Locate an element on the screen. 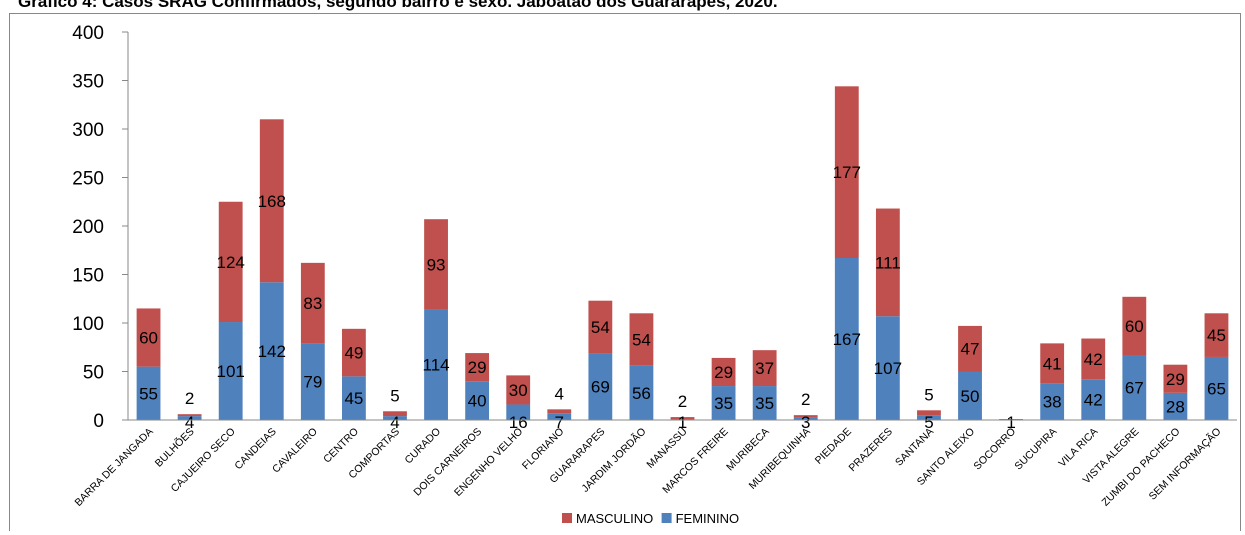 The image size is (1245, 535). data-label-feminino: 56 is located at coordinates (641, 393).